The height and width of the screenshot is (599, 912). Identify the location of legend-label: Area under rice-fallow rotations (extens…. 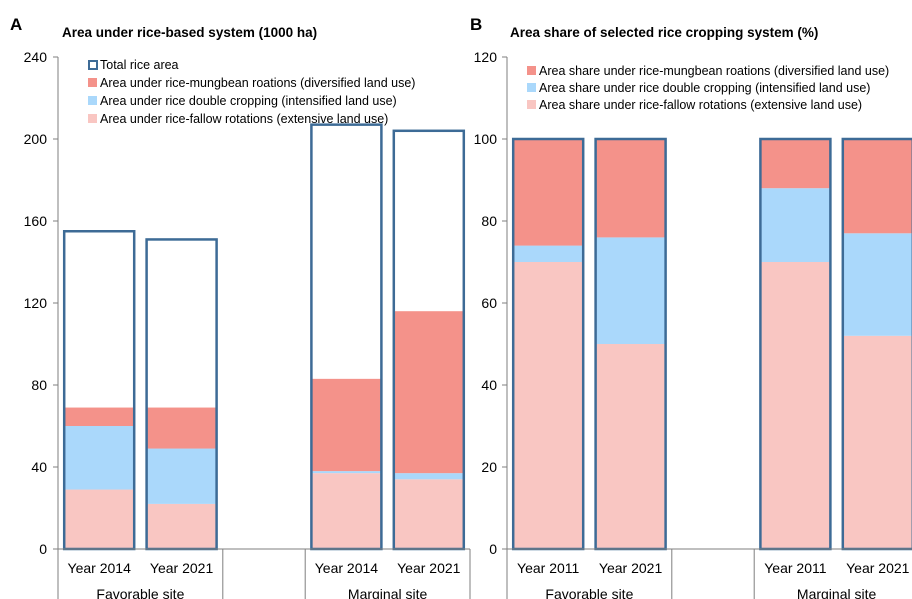
(244, 119).